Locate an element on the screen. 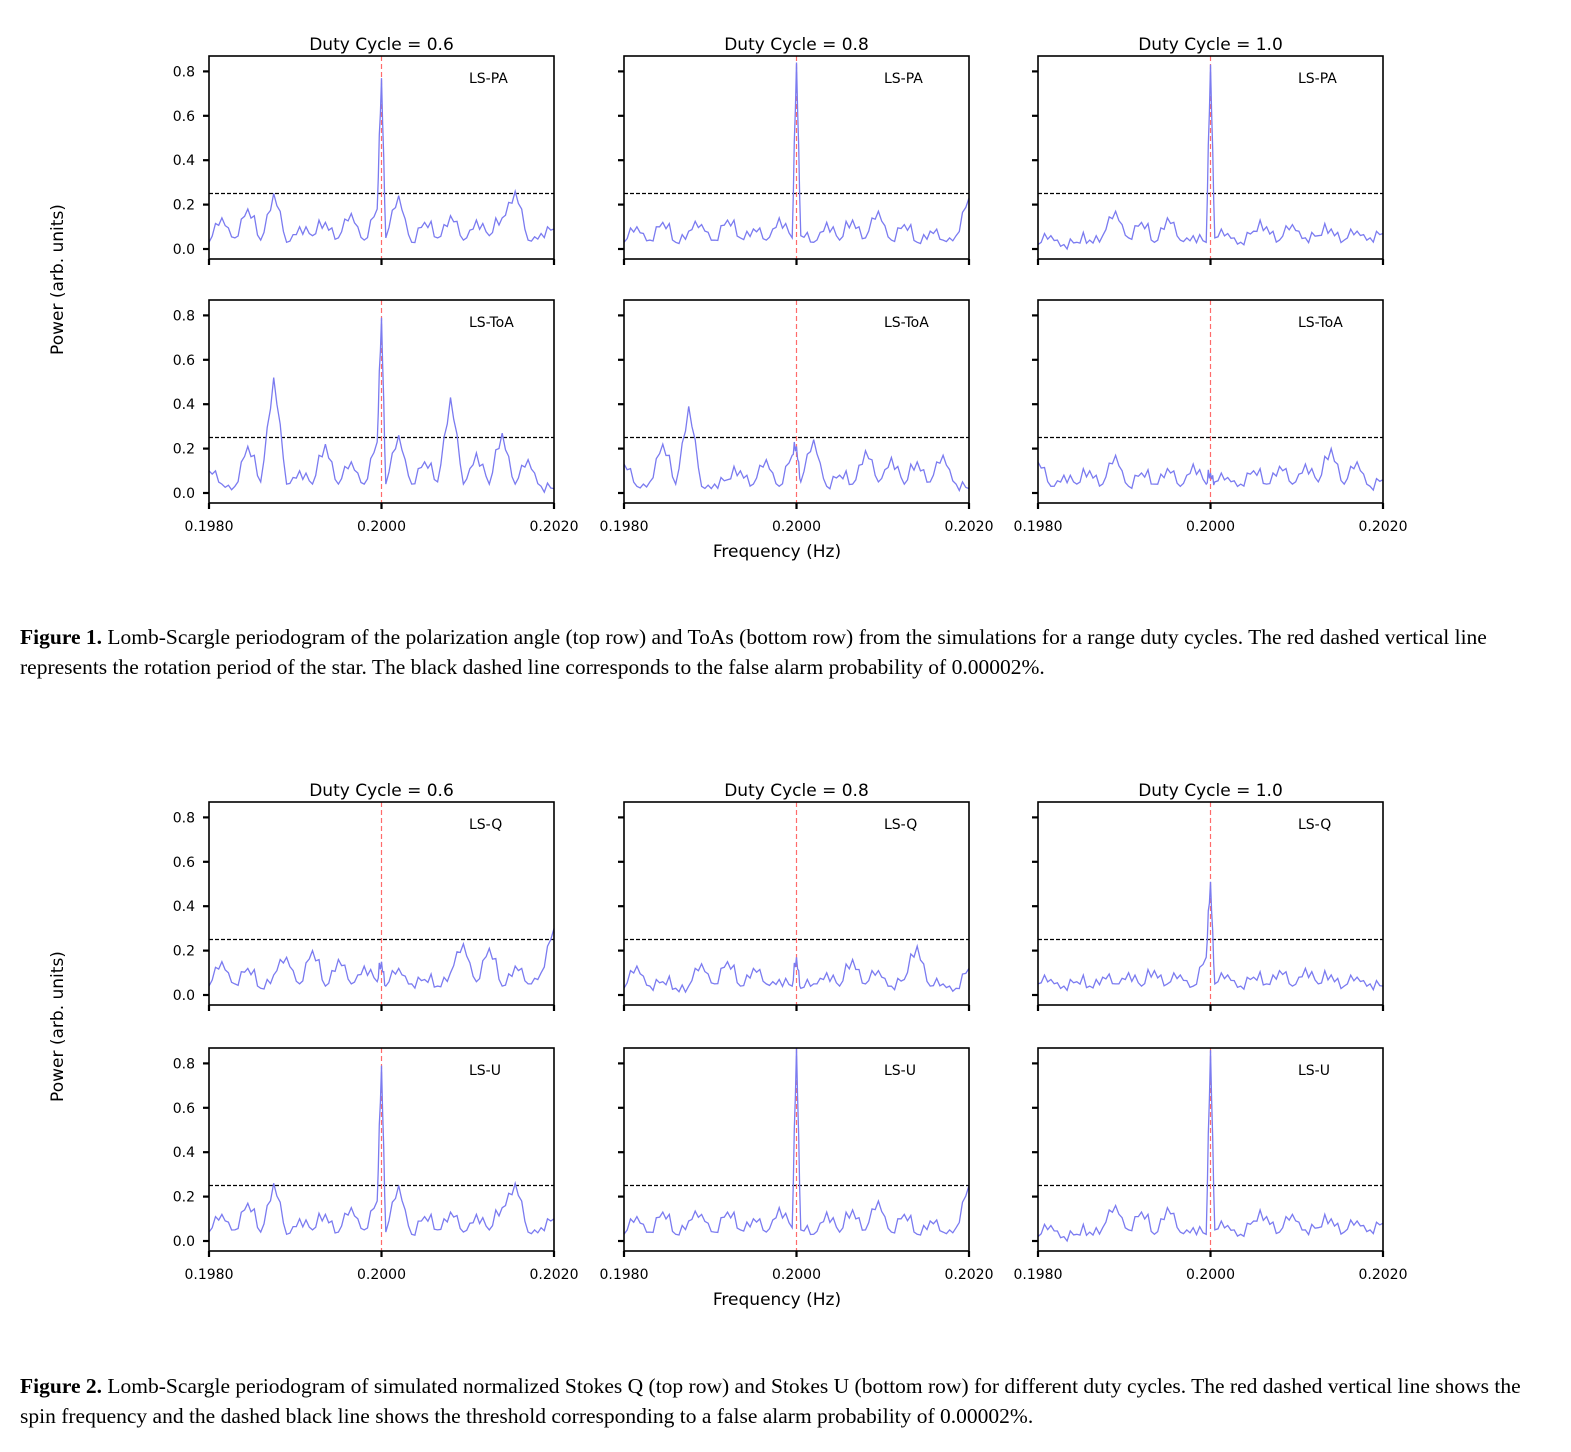  figure-1-caption-label: Figure 1. is located at coordinates (61, 637).